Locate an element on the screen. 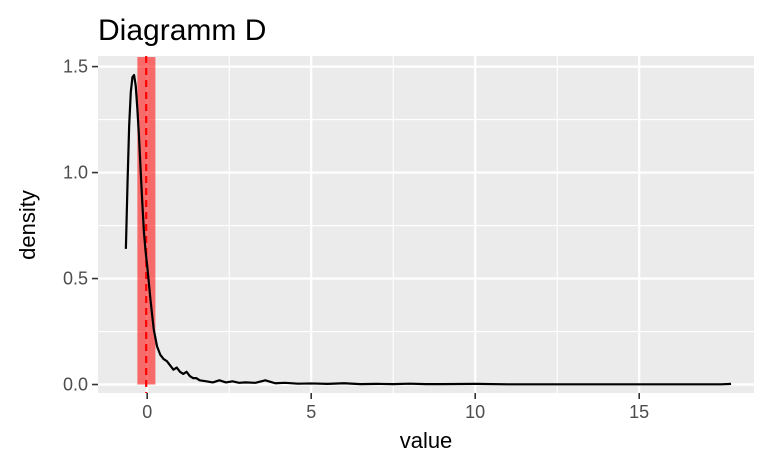 Image resolution: width=768 pixels, height=474 pixels. x-tick-label: 10 is located at coordinates (475, 412).